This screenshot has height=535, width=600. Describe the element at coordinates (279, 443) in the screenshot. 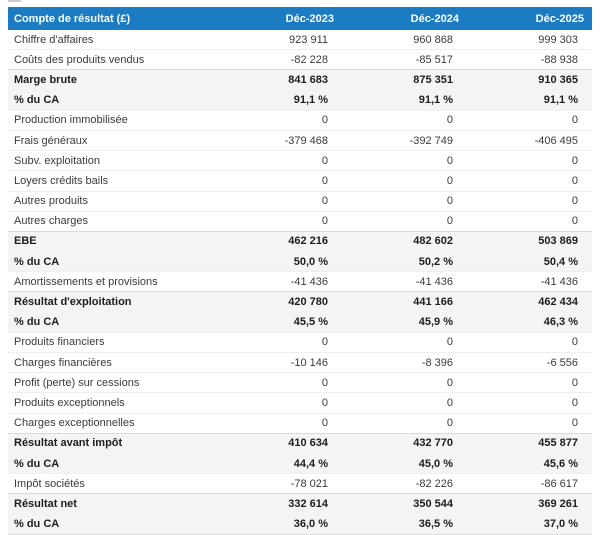

I see `cell-value: 410 634` at that location.